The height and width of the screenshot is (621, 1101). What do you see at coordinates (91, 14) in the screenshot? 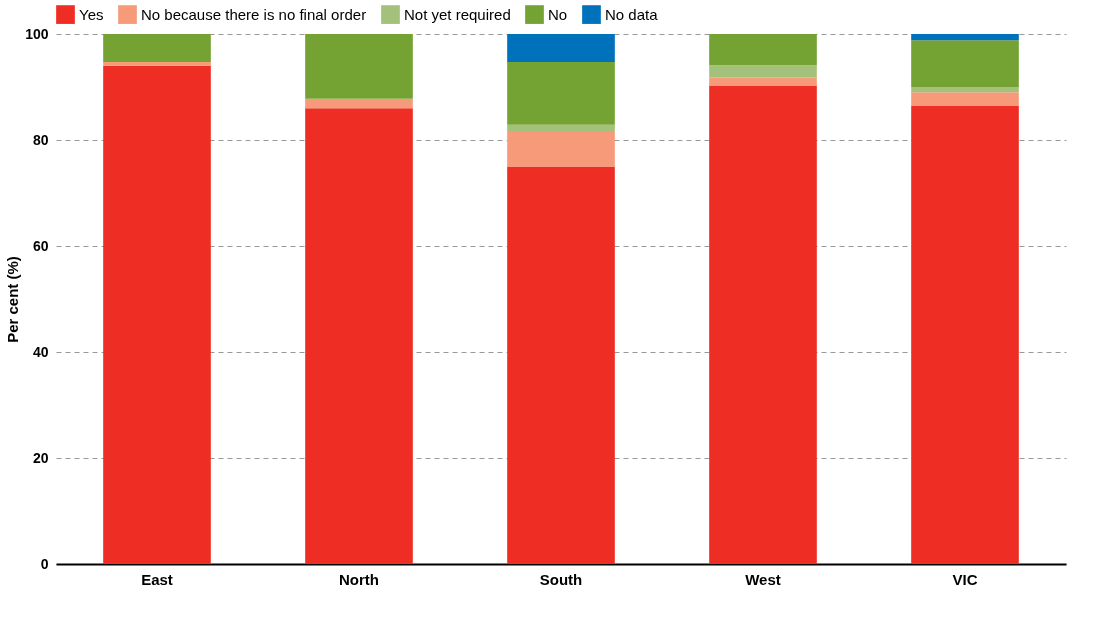
I see `legend-label: Yes` at bounding box center [91, 14].